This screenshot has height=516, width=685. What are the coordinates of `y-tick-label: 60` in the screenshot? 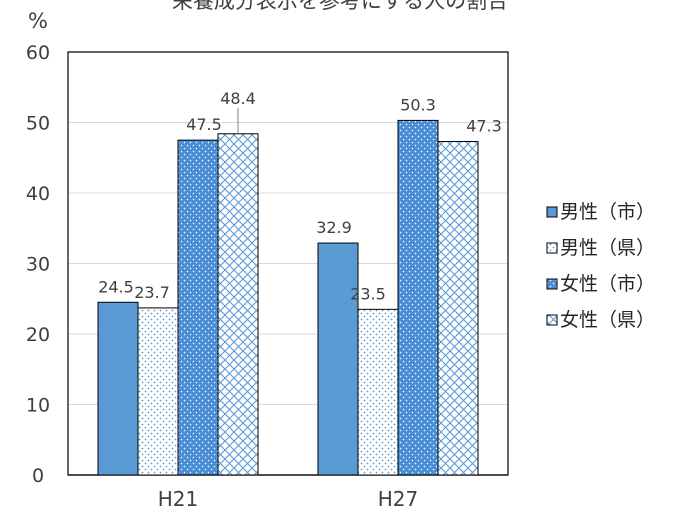 It's located at (38, 53).